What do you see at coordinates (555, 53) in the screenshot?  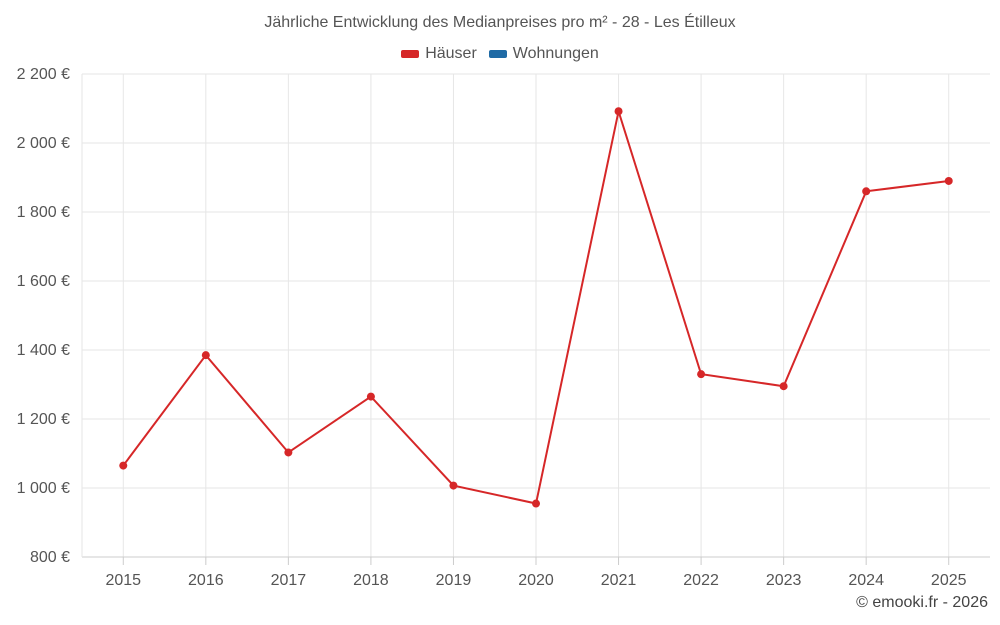 I see `legend-label-apartments: Wohnungen` at bounding box center [555, 53].